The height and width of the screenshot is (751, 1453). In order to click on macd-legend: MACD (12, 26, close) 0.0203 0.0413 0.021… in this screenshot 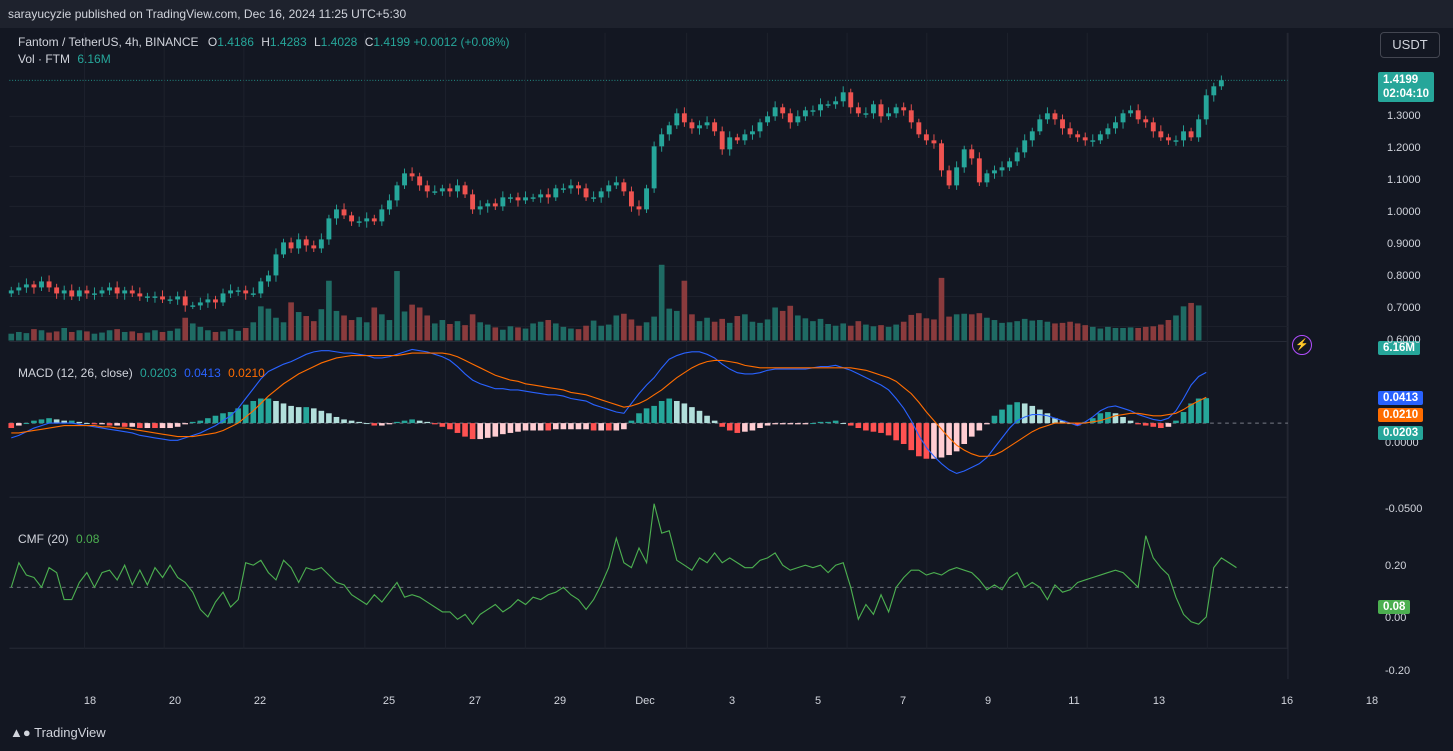, I will do `click(141, 373)`.